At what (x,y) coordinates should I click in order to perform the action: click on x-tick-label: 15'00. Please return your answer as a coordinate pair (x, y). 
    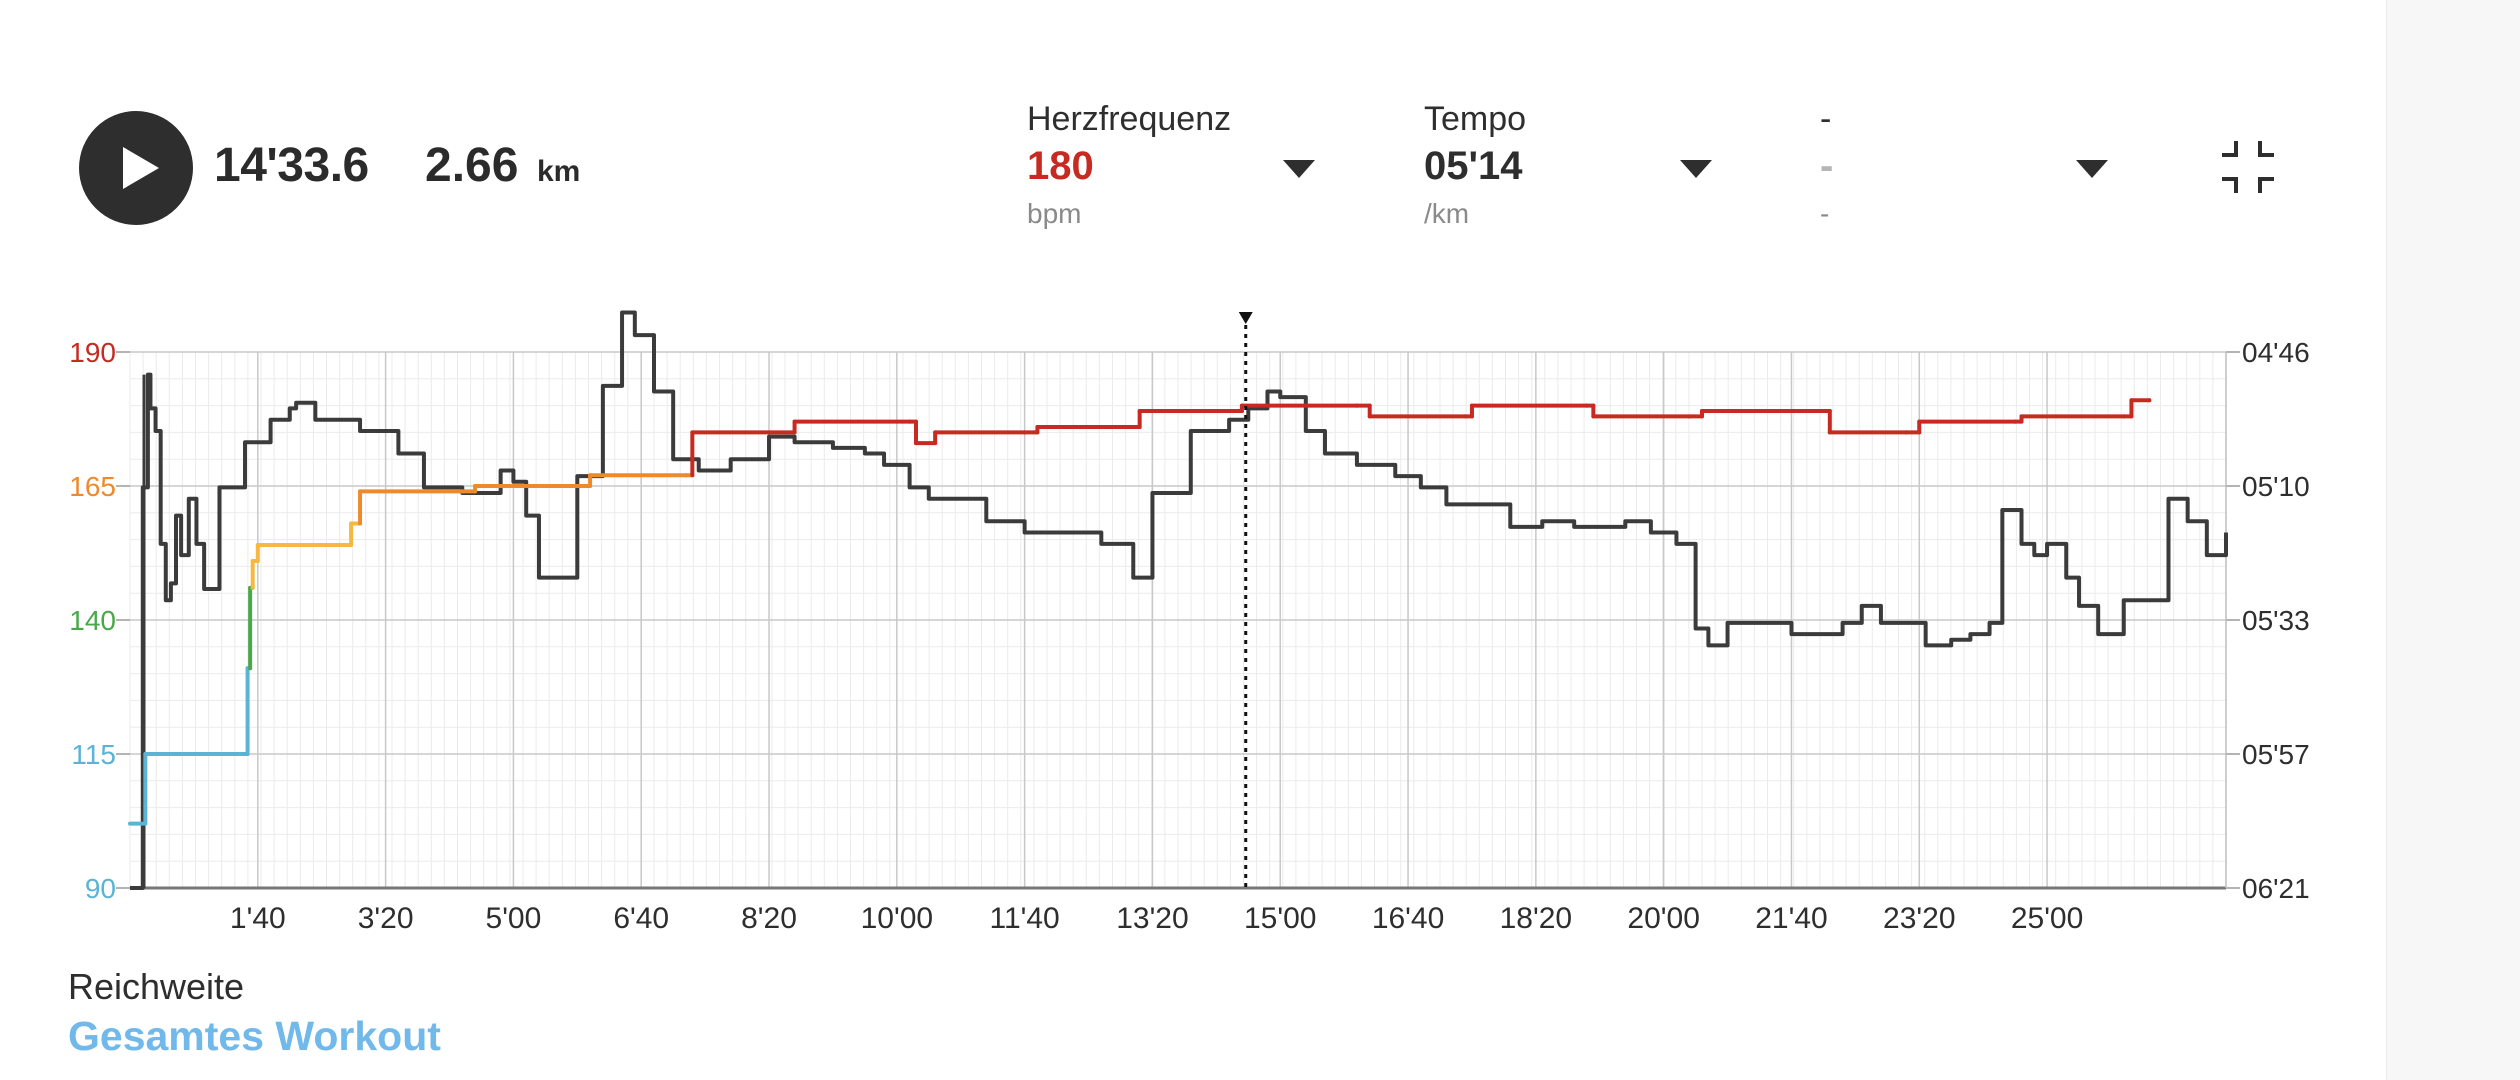
    Looking at the image, I should click on (1280, 918).